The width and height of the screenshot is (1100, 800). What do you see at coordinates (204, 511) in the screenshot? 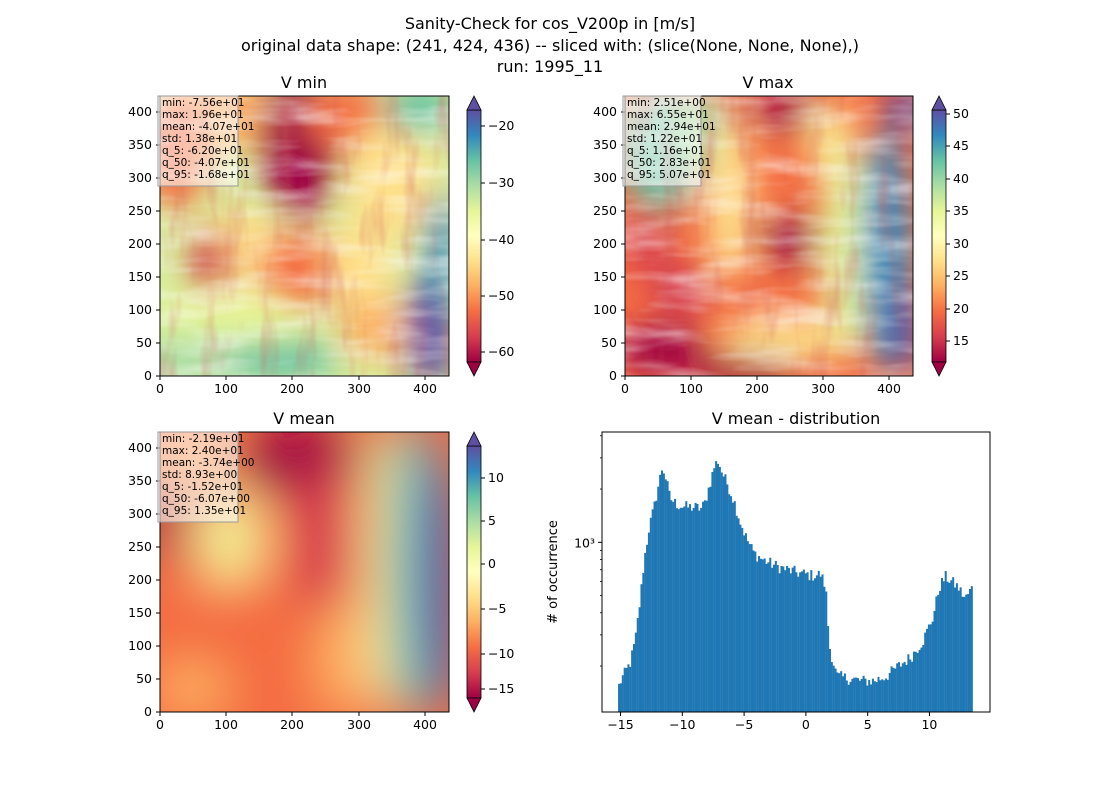
I see `stat-line: q_95: 1.35e+01` at bounding box center [204, 511].